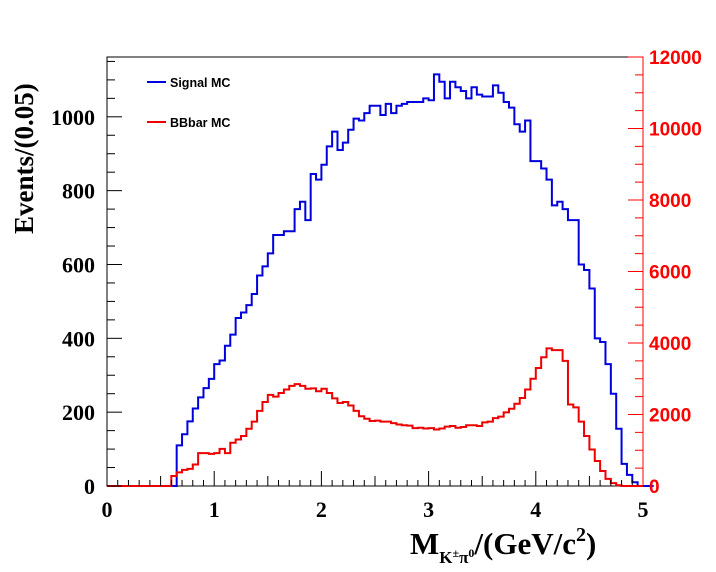 This screenshot has width=716, height=572. What do you see at coordinates (24, 158) in the screenshot?
I see `y-axis-title: Events/(0.05)` at bounding box center [24, 158].